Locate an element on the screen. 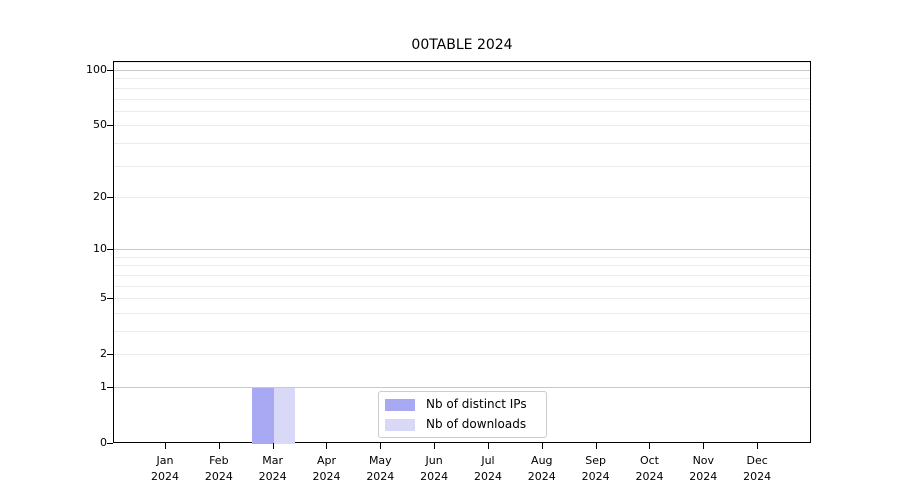  x-tick-label: Dec 2024 is located at coordinates (757, 468).